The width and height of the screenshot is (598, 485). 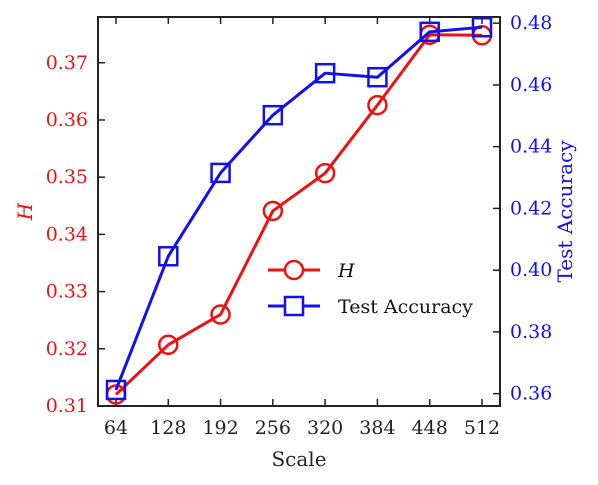 I want to click on x-tick-label: 192, so click(x=220, y=428).